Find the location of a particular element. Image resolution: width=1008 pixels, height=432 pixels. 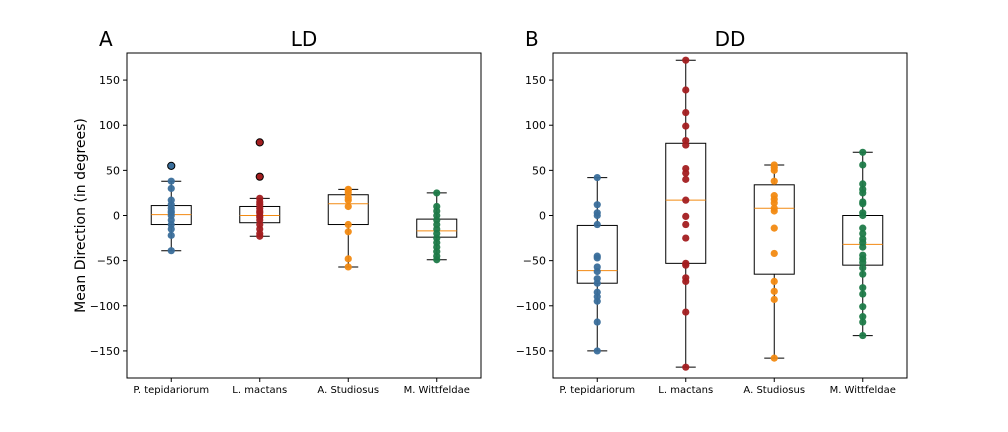

panel-title: LD is located at coordinates (304, 39).